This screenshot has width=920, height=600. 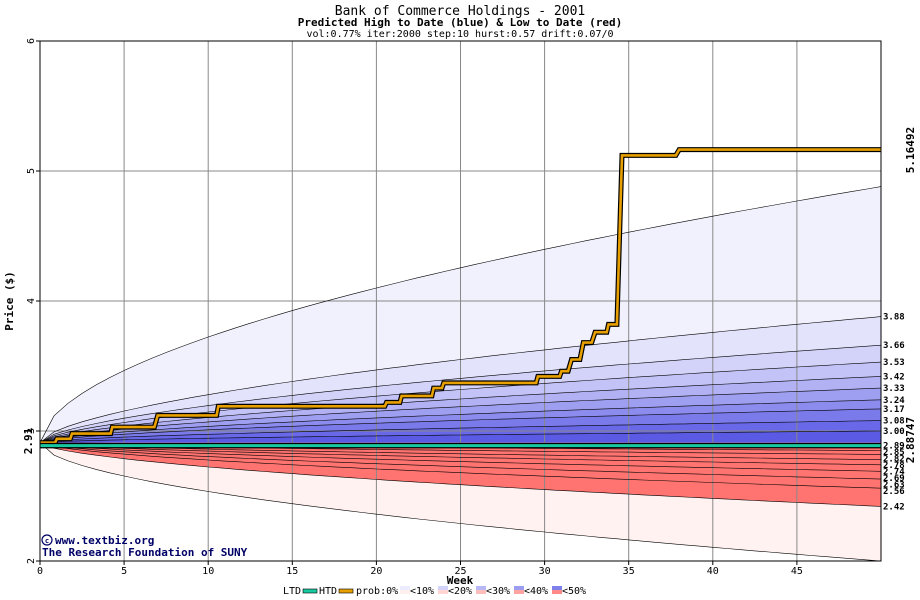 I want to click on x-tick-label-35: 35, so click(x=629, y=571).